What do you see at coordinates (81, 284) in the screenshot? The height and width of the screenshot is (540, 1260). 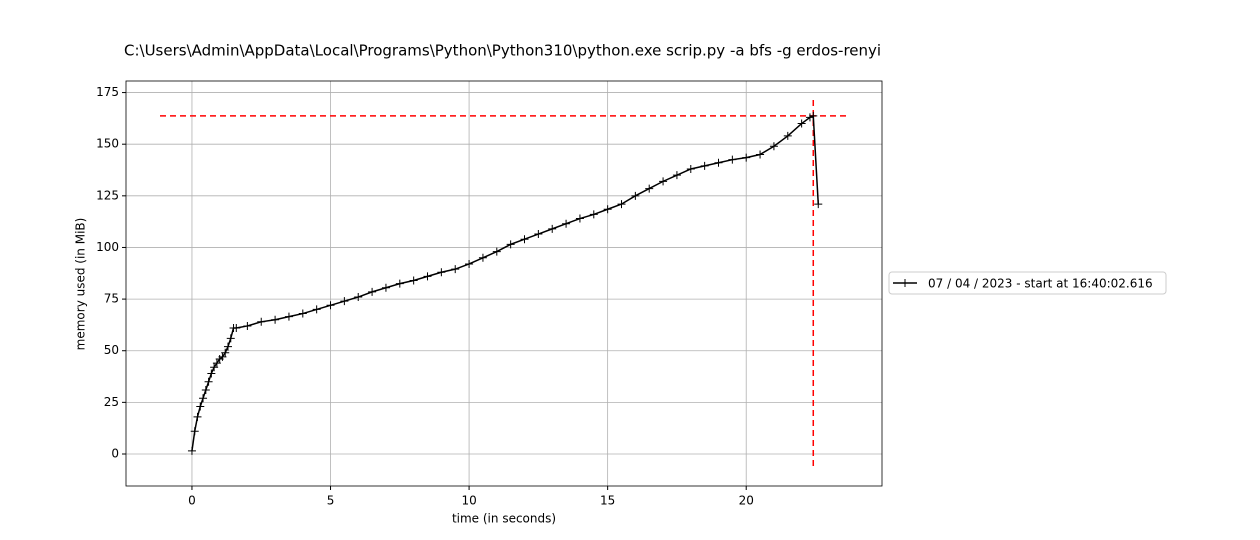 I see `y-axis-label: memory used (in MiB)` at bounding box center [81, 284].